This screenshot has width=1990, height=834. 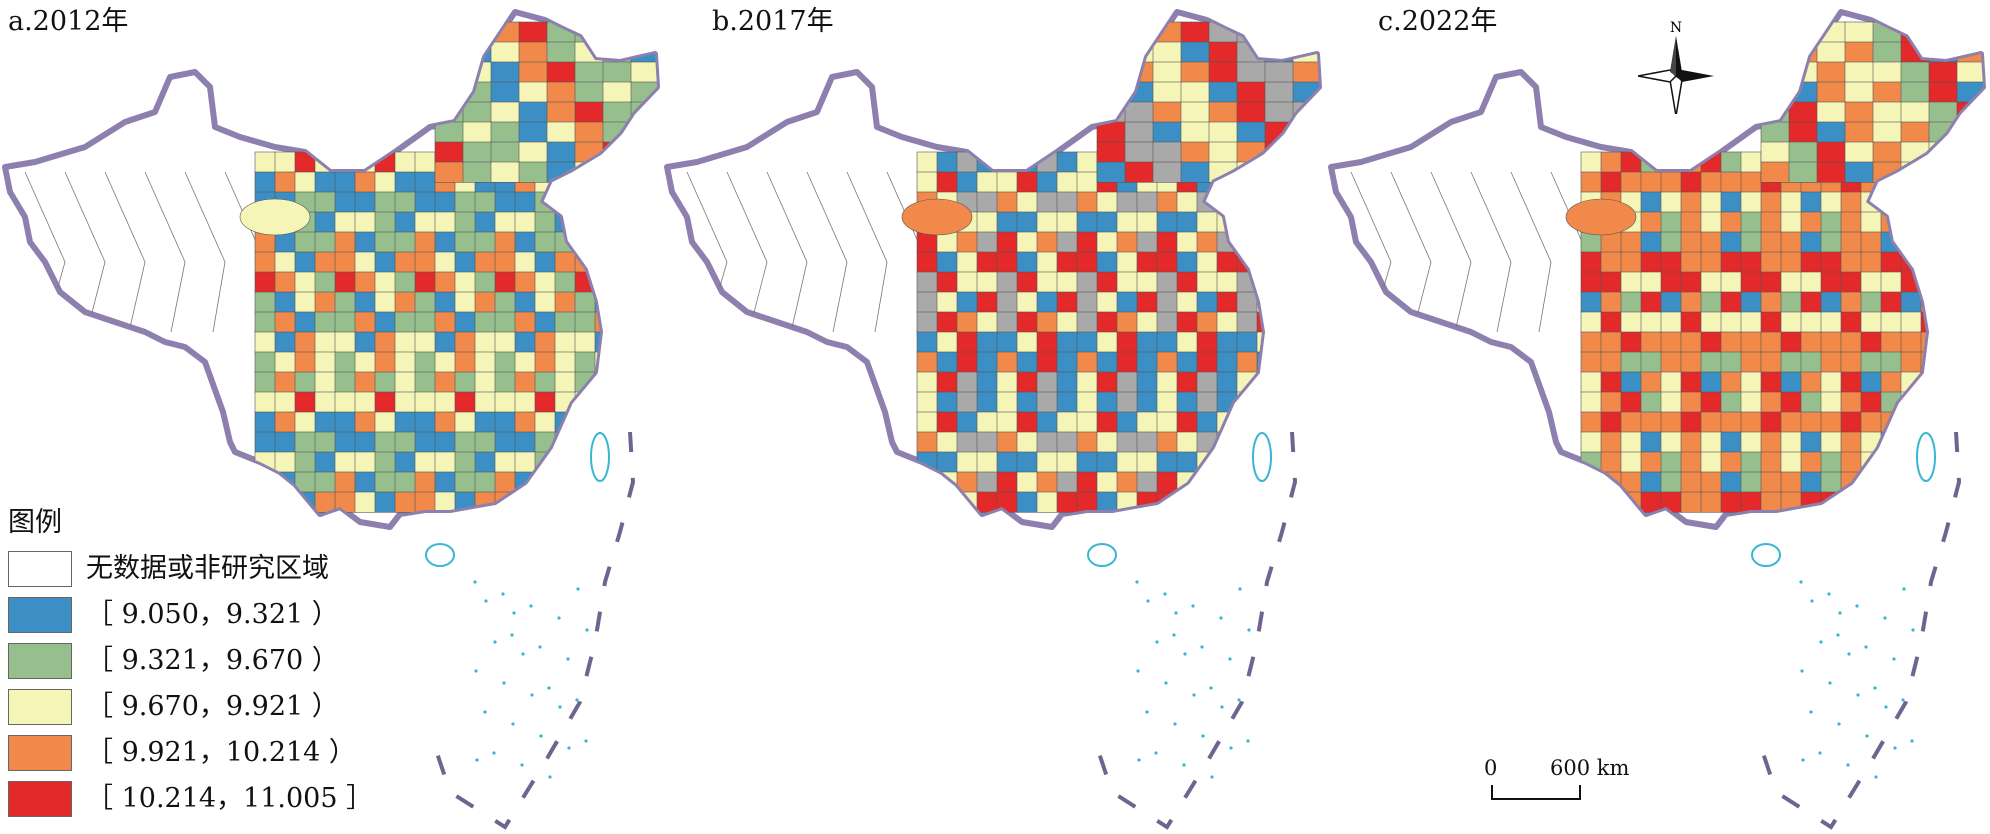 What do you see at coordinates (212, 614) in the screenshot?
I see `legend-label: ［ 9.050，9.321 ）` at bounding box center [212, 614].